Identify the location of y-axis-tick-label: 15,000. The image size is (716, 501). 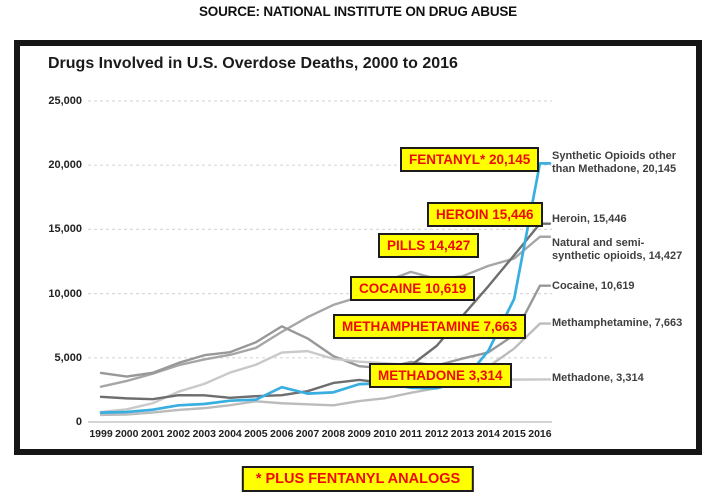
(65, 229).